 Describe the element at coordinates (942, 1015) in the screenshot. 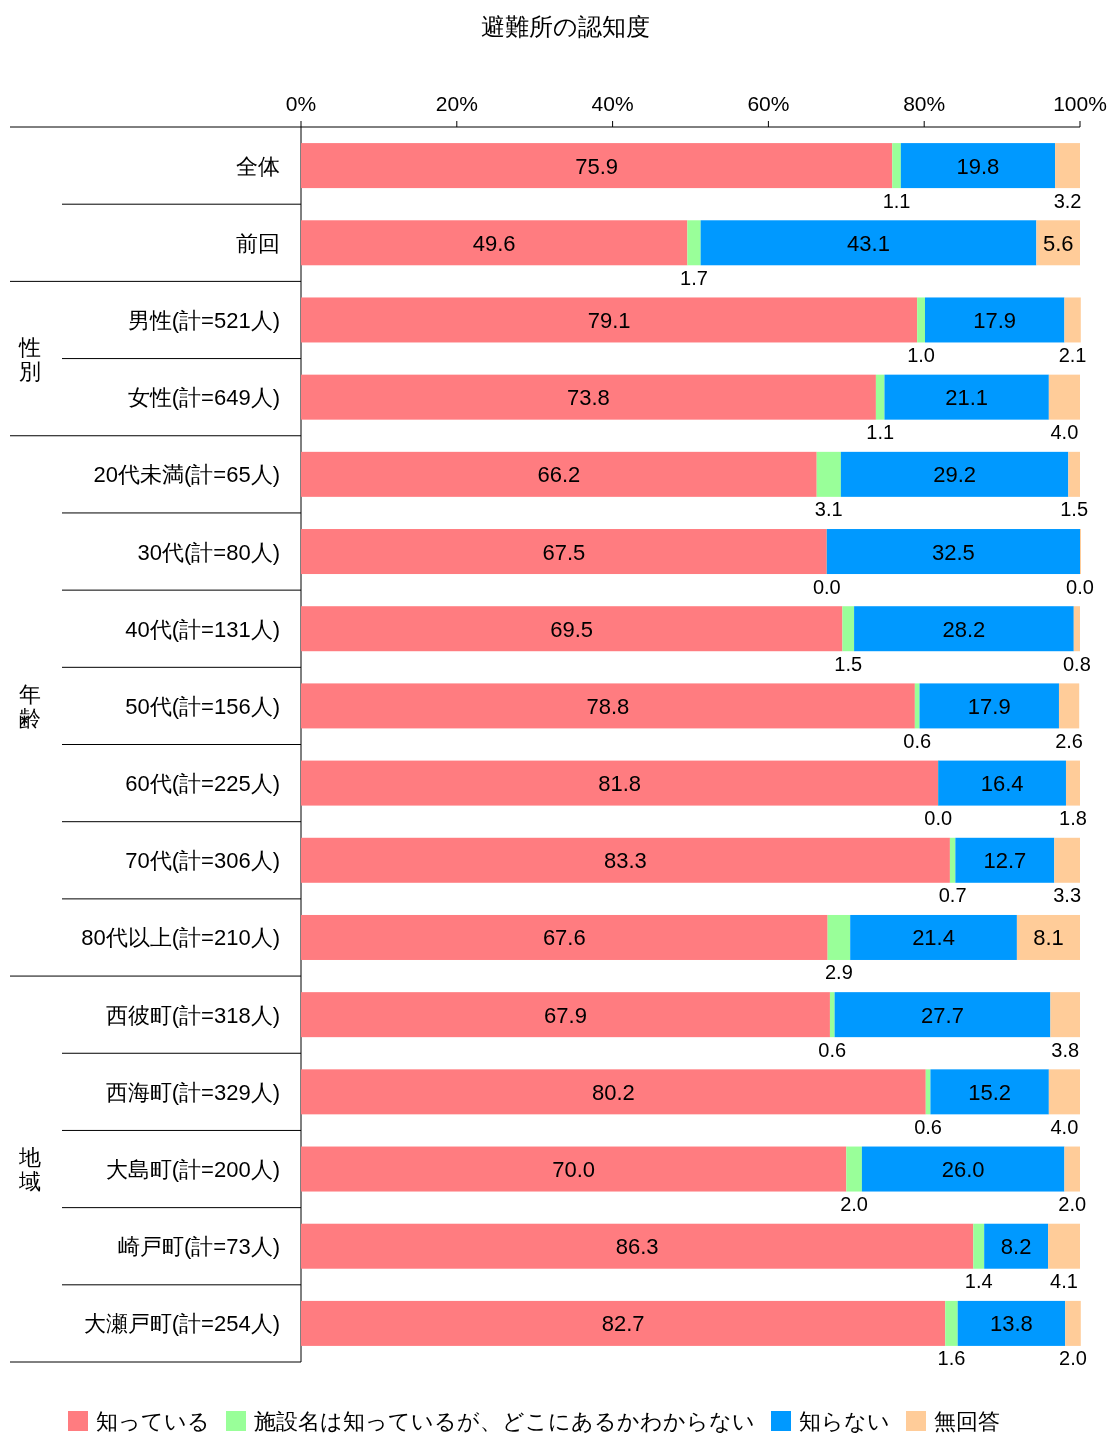

I see `data-label: 27.7` at that location.